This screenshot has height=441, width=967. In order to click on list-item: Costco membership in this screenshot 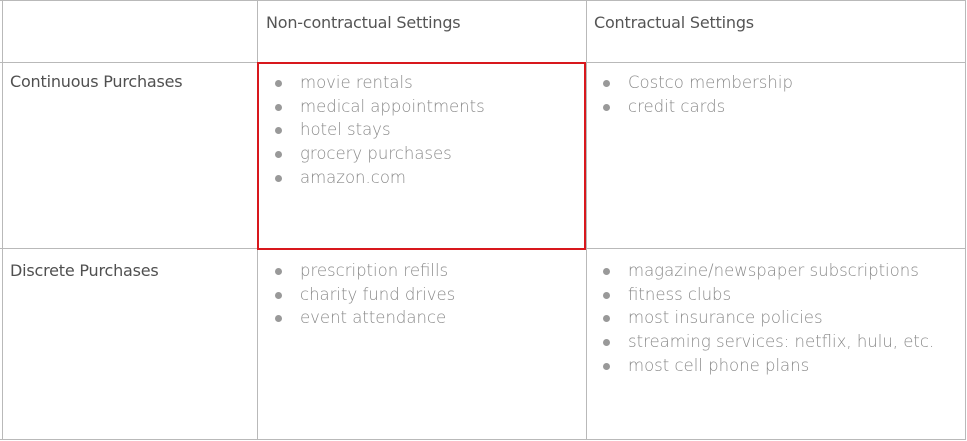, I will do `click(696, 83)`.